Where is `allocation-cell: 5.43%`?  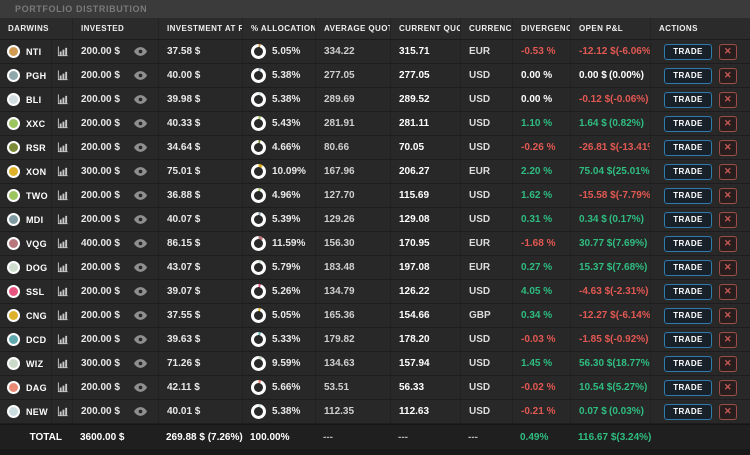
allocation-cell: 5.43% is located at coordinates (278, 123).